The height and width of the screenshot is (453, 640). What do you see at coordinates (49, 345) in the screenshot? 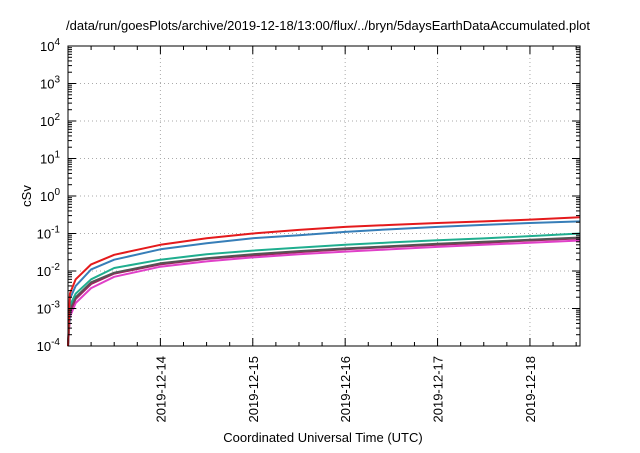
I see `y-tick-label: 10⁻⁴` at bounding box center [49, 345].